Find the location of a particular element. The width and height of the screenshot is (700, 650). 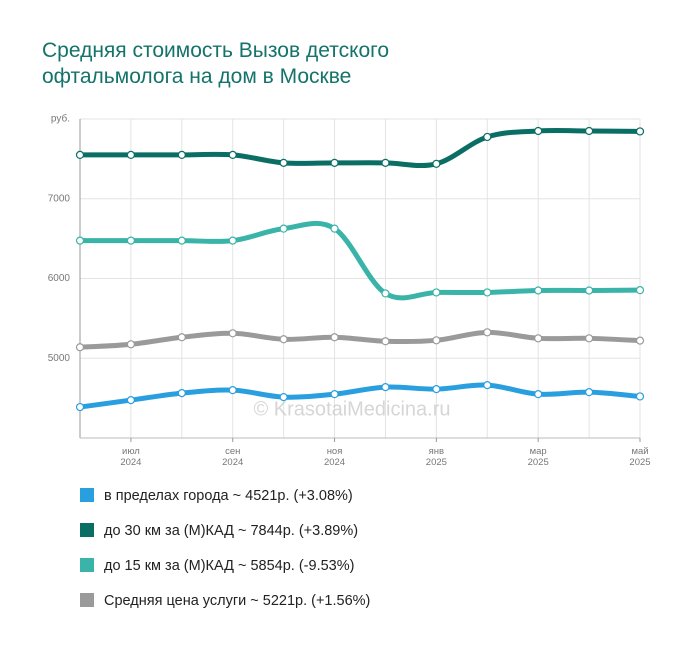

legend-label: Средняя цена услуги ~ 5221р. (+1.56%) is located at coordinates (237, 601).